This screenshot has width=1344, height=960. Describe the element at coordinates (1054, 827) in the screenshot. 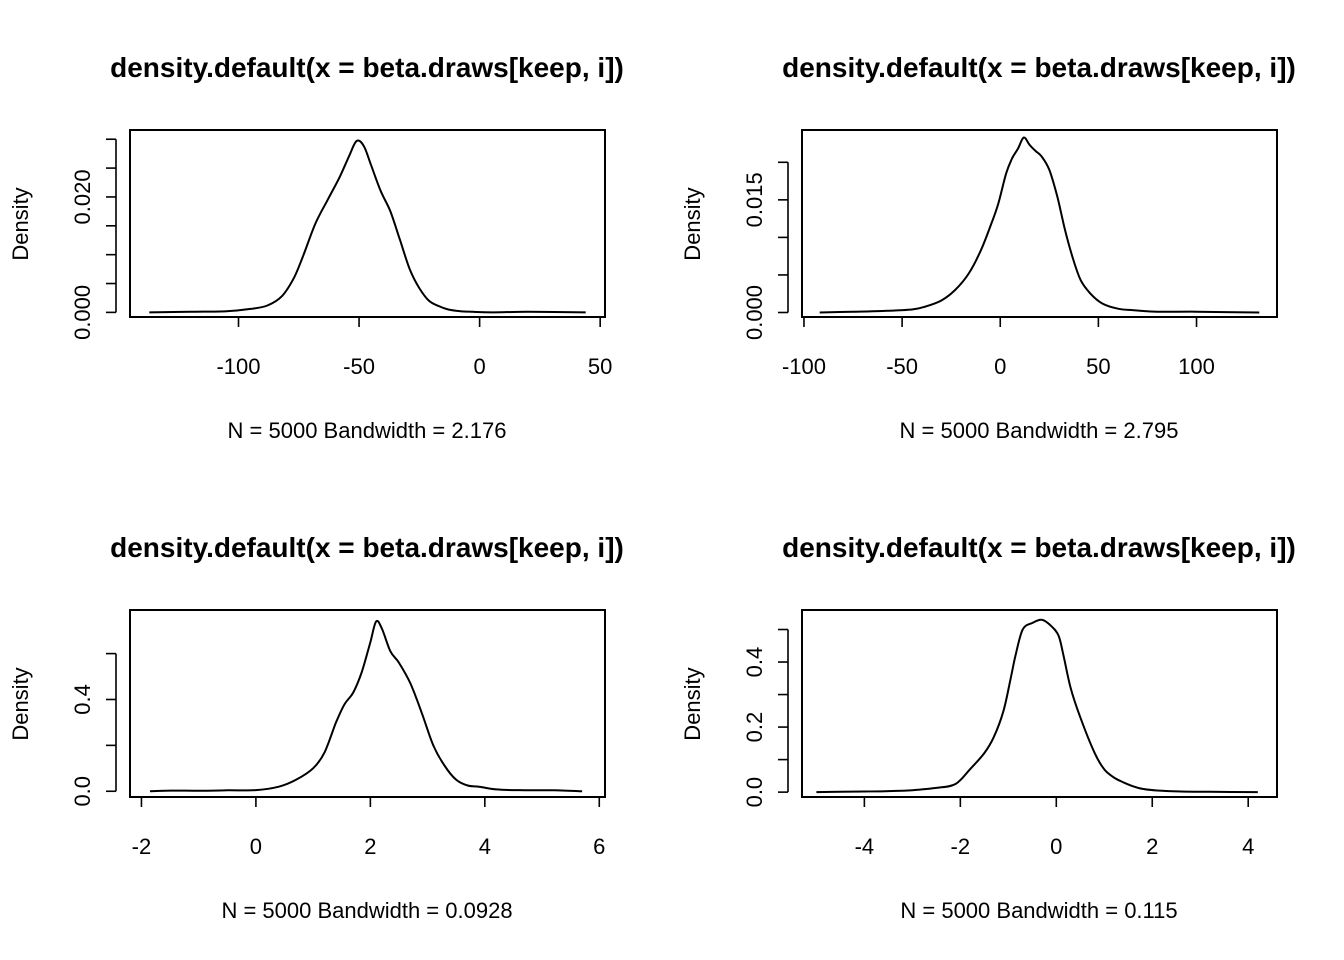

I see `x-axis: -4 -2 0 2 4` at that location.